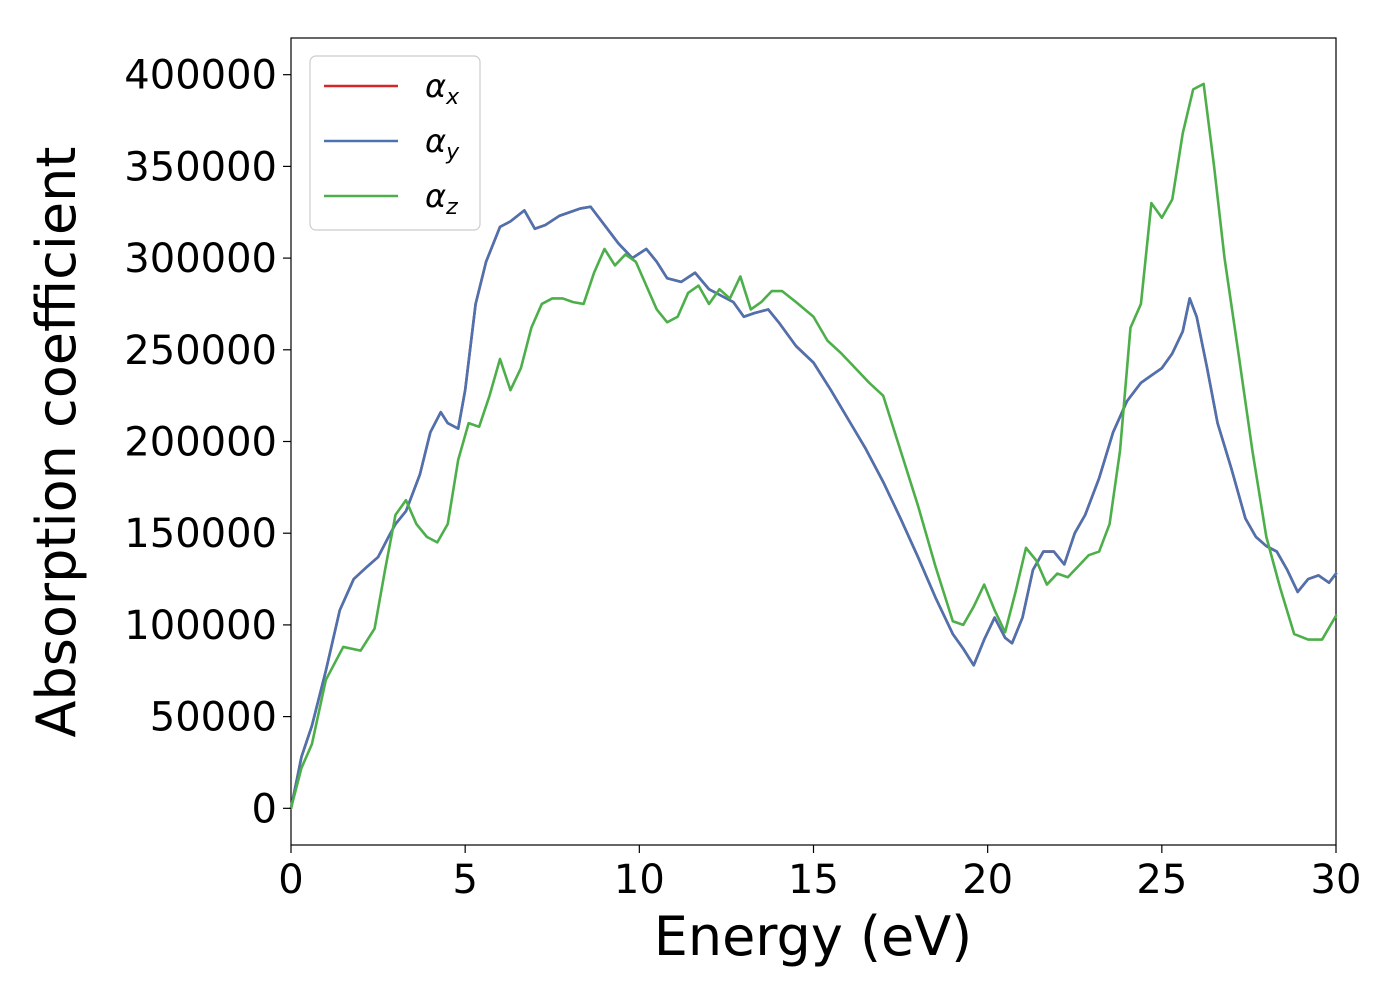 This screenshot has width=1400, height=1000. Describe the element at coordinates (200, 259) in the screenshot. I see `y-tick-label: 300000` at that location.